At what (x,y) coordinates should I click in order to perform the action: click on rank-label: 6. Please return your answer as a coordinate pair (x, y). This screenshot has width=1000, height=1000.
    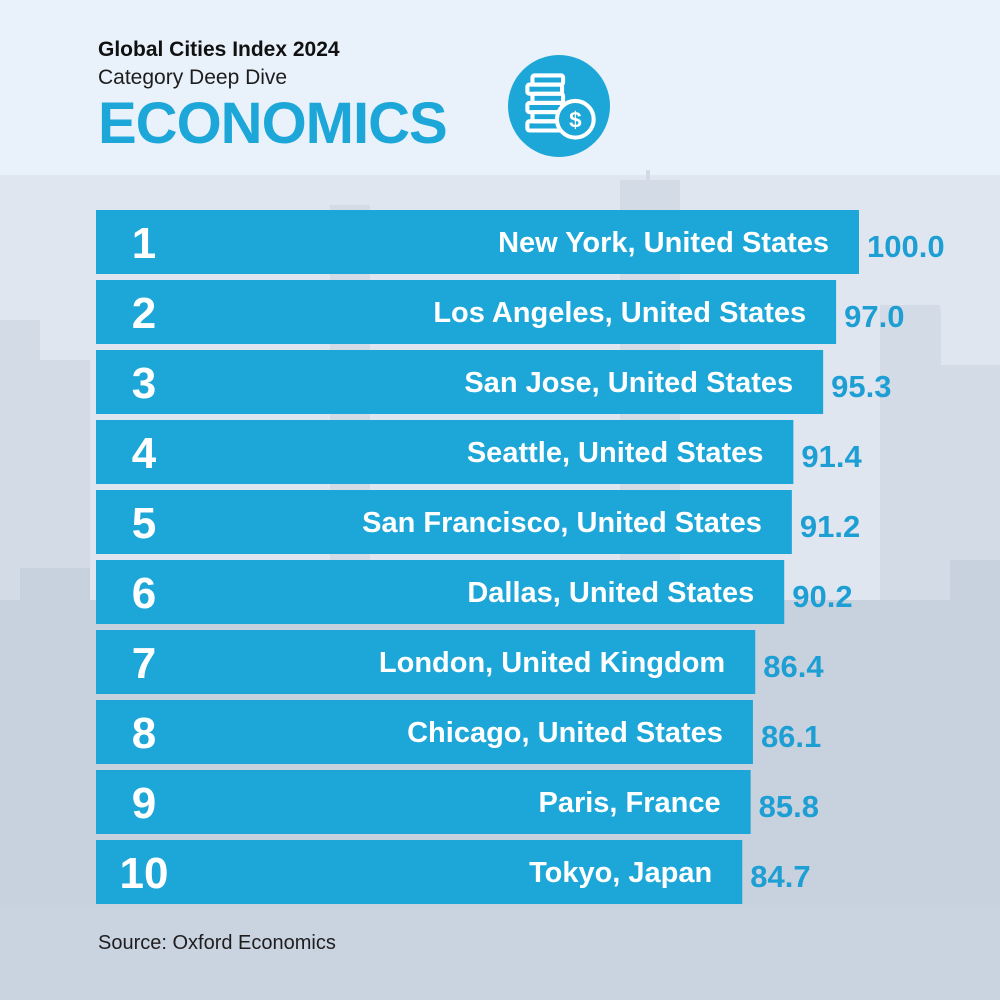
    Looking at the image, I should click on (144, 593).